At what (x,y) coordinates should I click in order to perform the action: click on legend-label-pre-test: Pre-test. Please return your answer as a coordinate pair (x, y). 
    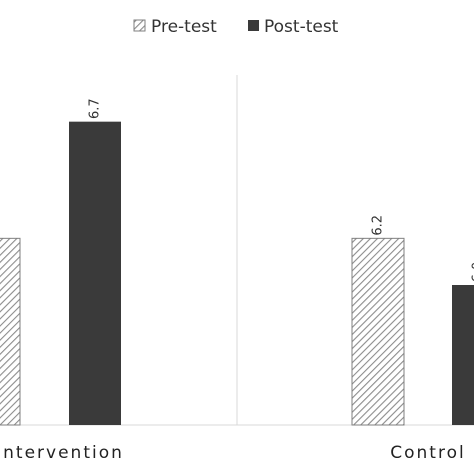
    Looking at the image, I should click on (184, 27).